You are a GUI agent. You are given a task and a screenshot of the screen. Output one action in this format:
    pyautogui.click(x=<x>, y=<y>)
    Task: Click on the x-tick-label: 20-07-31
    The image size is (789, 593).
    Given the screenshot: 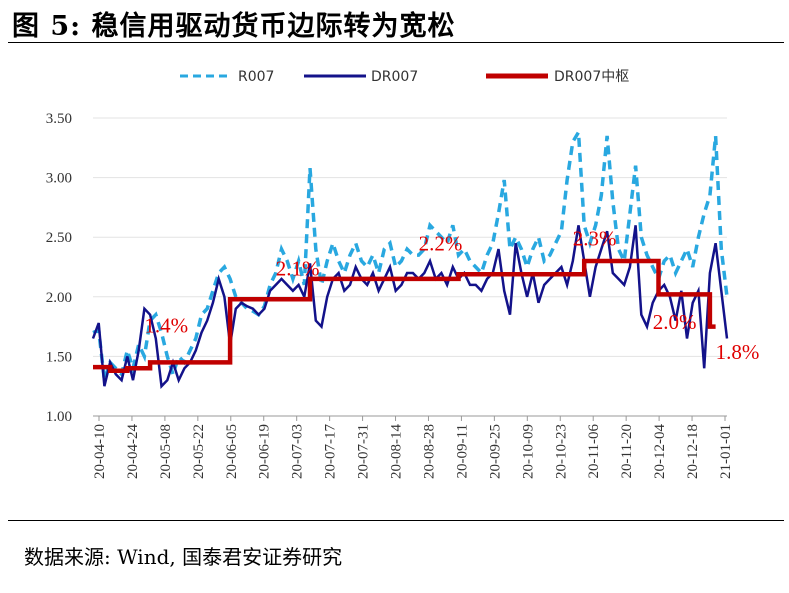 What is the action you would take?
    pyautogui.click(x=364, y=451)
    